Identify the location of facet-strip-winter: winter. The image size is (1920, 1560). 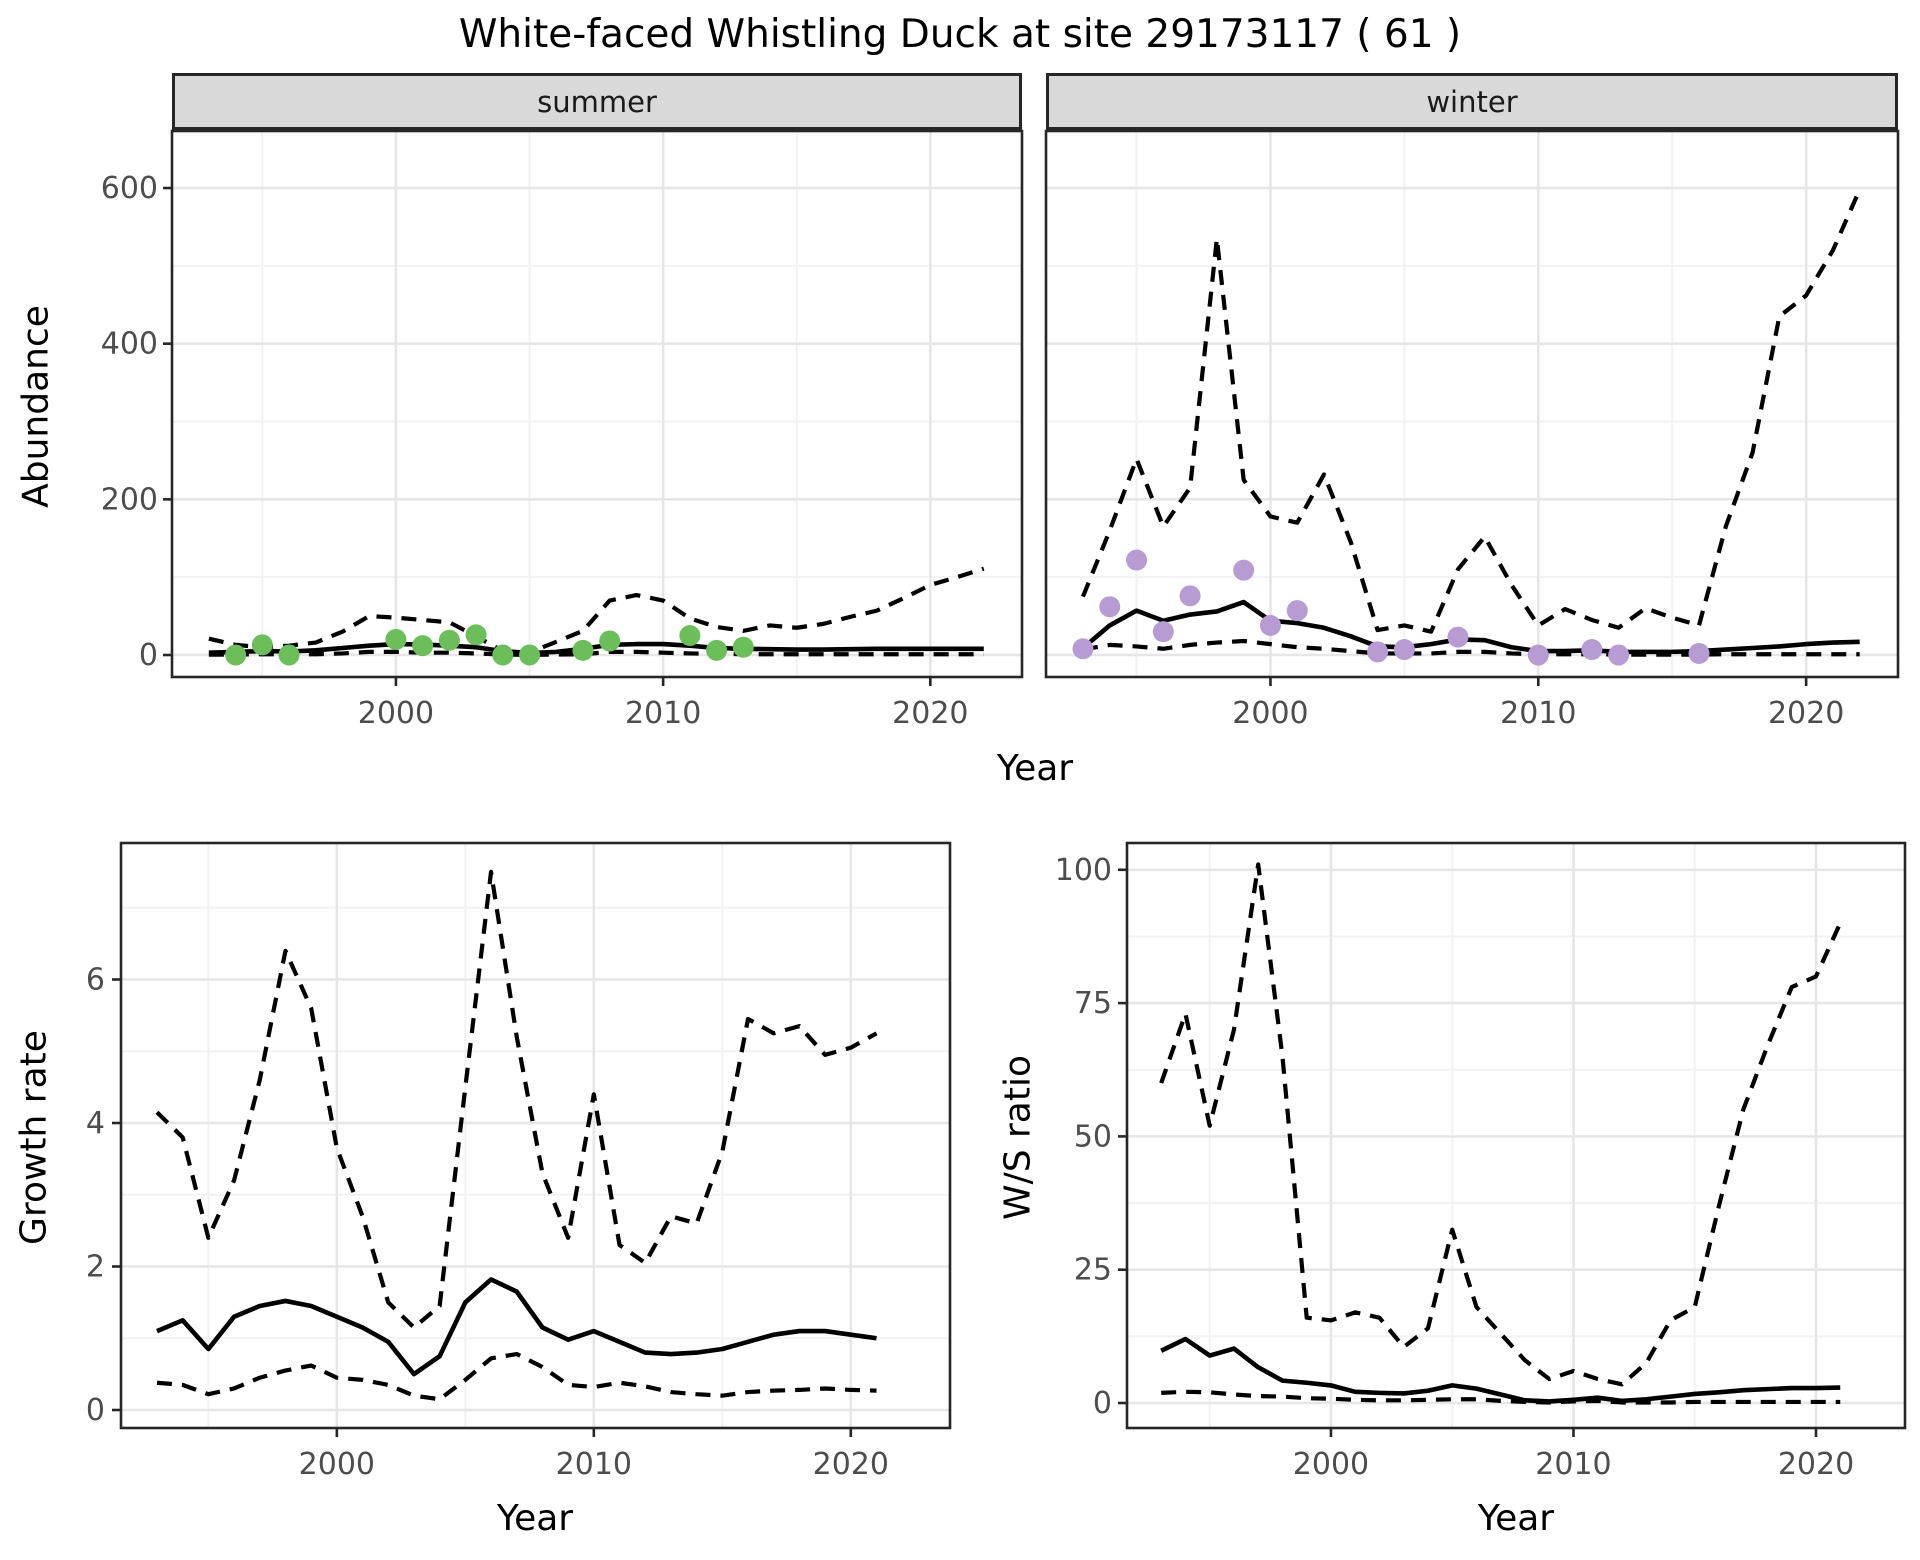
(1472, 101).